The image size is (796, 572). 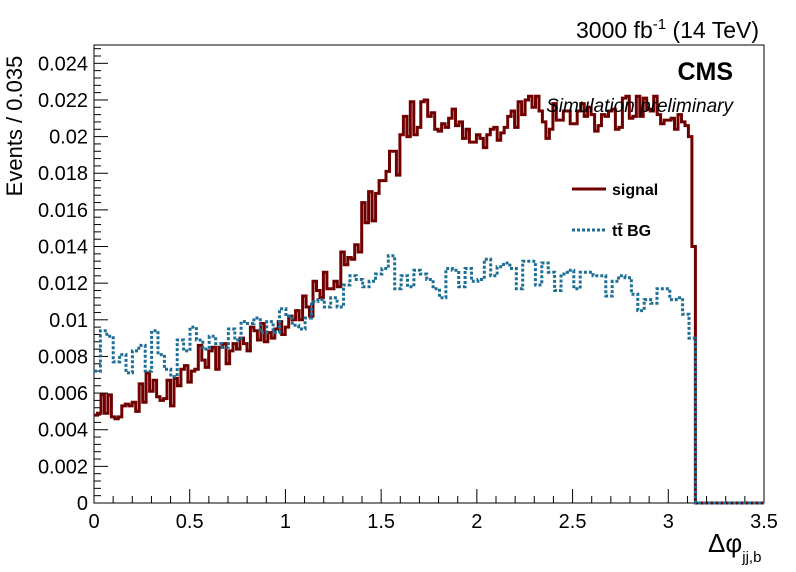 I want to click on x-axis: 0 0.5 1 1.5 2 2.5 3 3.5, so click(x=433, y=511).